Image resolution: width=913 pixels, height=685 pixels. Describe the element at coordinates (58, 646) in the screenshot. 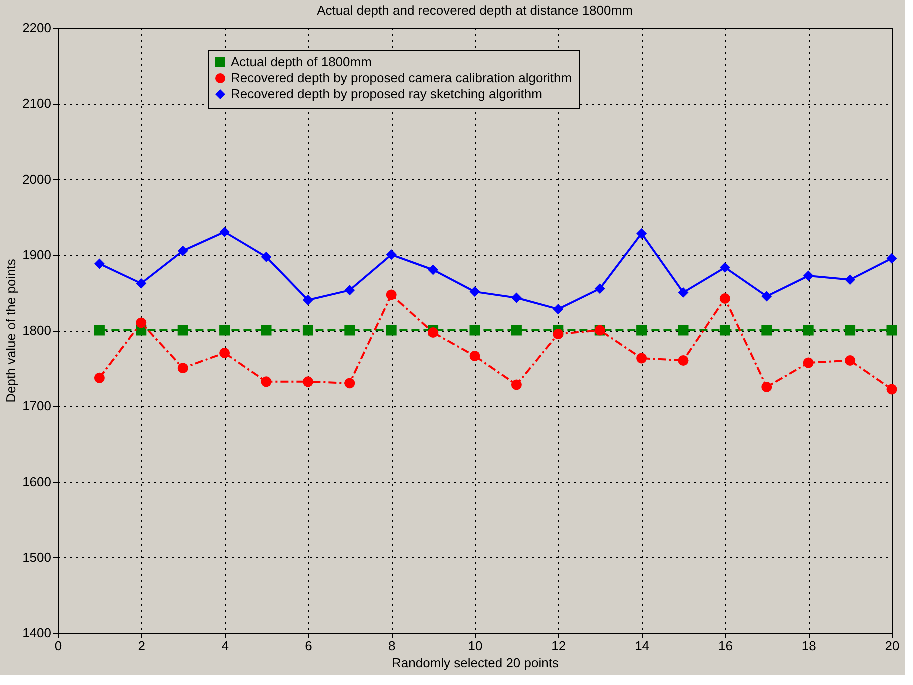

I see `x-tick-label: 0` at that location.